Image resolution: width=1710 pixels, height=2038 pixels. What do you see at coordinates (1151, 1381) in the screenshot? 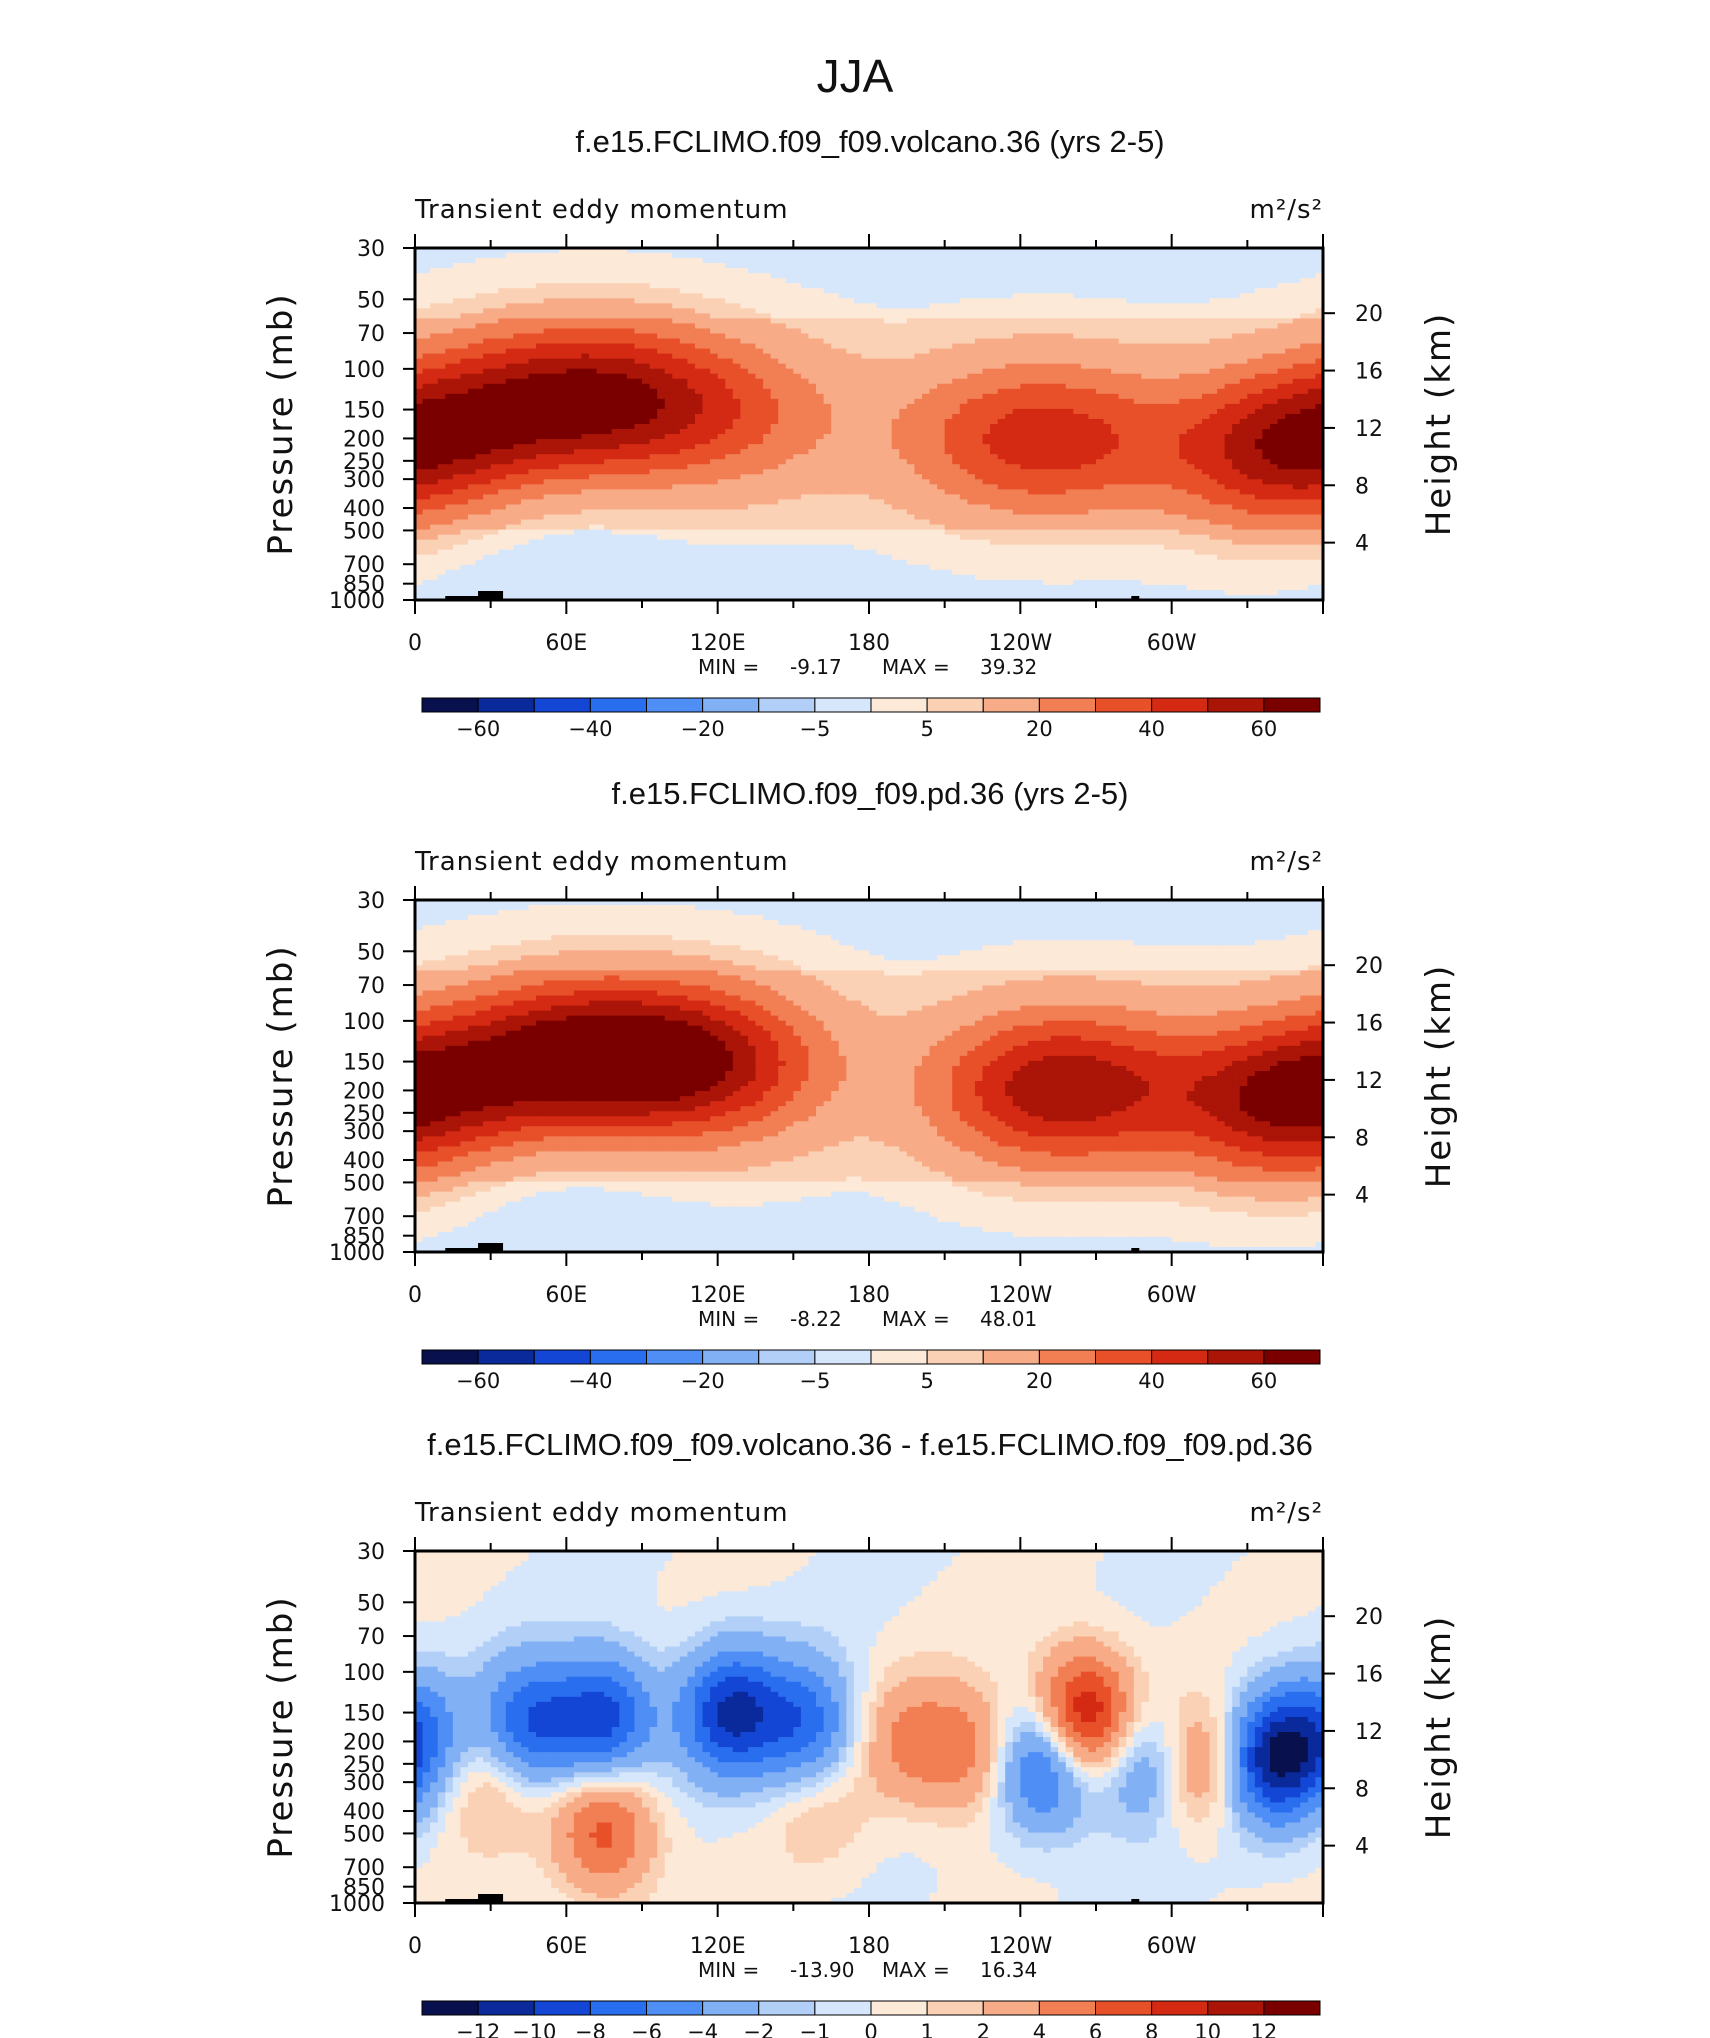
I see `colorbar-label: 40` at bounding box center [1151, 1381].